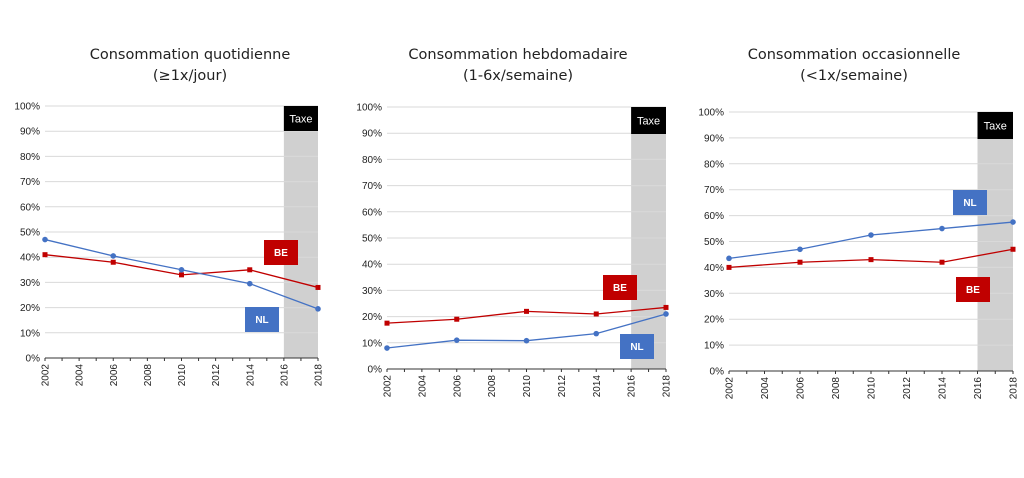 This screenshot has height=478, width=1024. What do you see at coordinates (518, 76) in the screenshot?
I see `chart-subtitle-text: (1-6x/semaine)` at bounding box center [518, 76].